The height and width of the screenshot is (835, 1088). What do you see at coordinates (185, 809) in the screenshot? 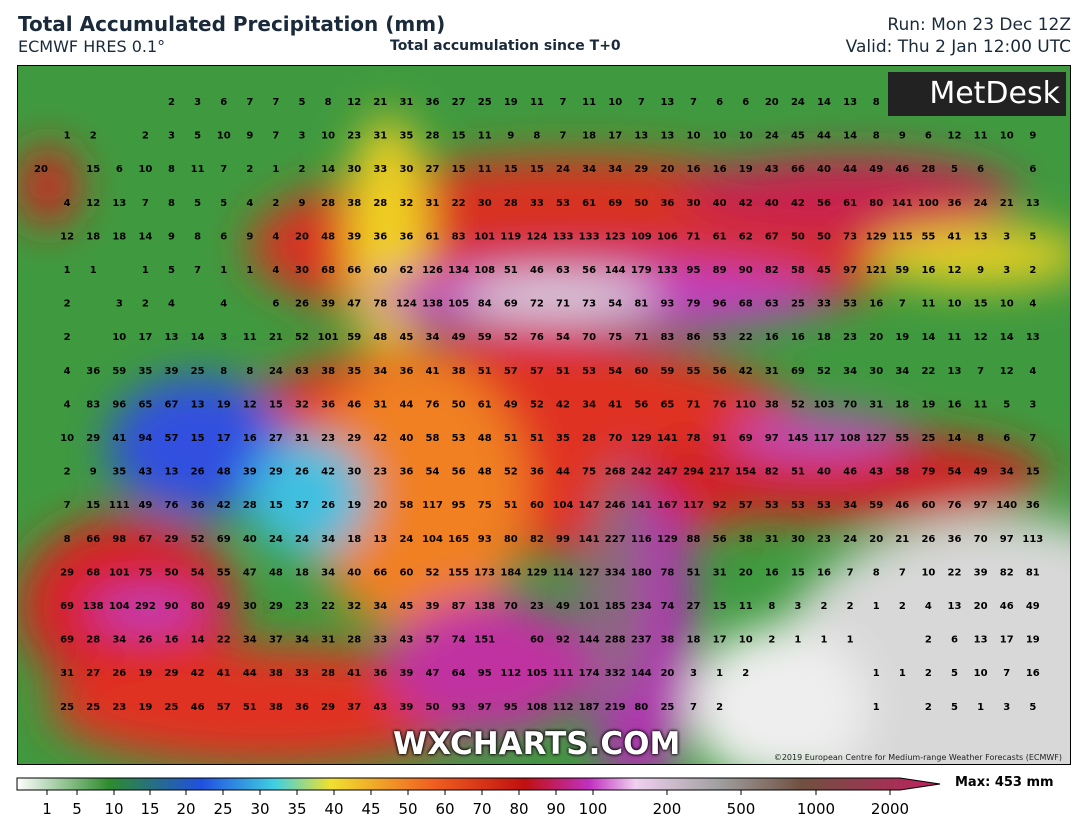
I see `colorbar-label: 20` at bounding box center [185, 809].